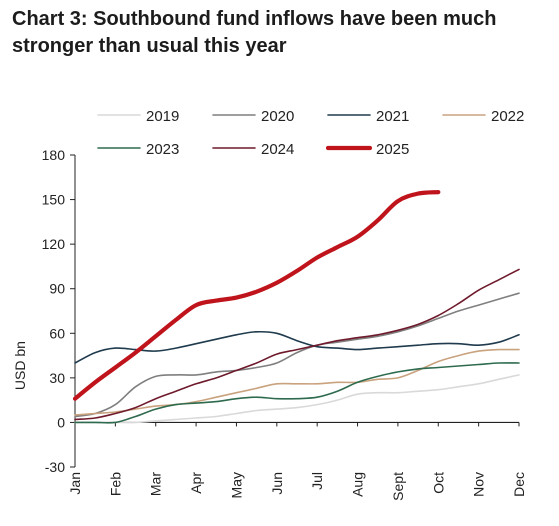 The image size is (559, 526). Describe the element at coordinates (277, 483) in the screenshot. I see `x-tick-label: Jun` at that location.